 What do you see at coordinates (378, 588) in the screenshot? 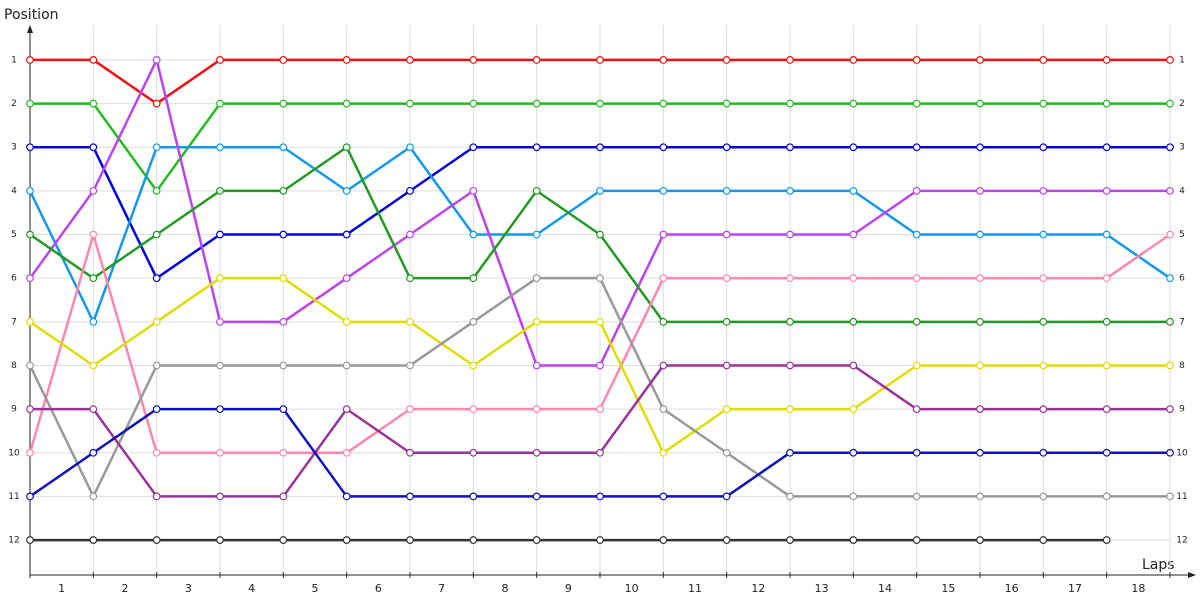
I see `x-tick-label: 6` at bounding box center [378, 588].